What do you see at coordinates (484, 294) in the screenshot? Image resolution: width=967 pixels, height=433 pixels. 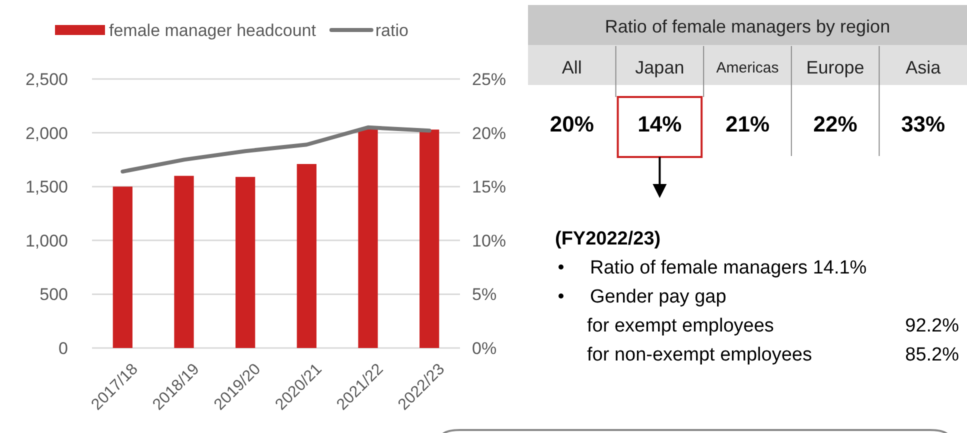 I see `y2-tick-label: 5%` at bounding box center [484, 294].